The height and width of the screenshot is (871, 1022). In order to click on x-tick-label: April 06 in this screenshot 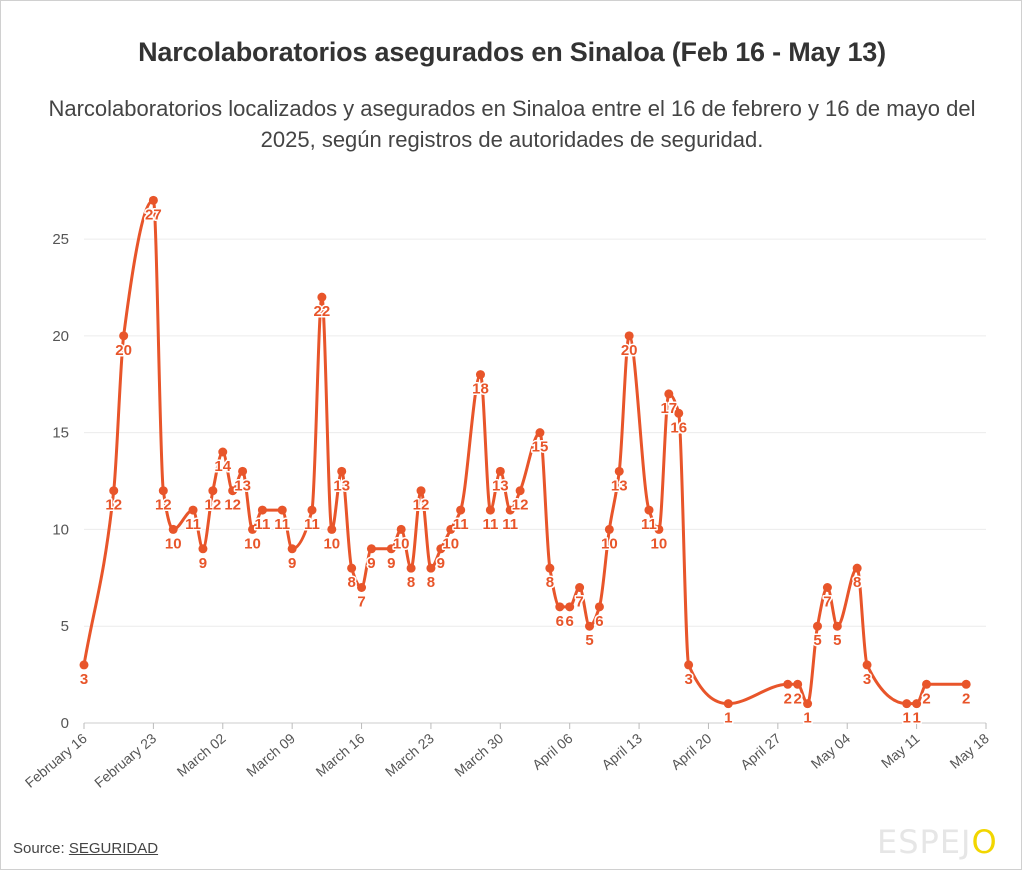, I will do `click(552, 751)`.